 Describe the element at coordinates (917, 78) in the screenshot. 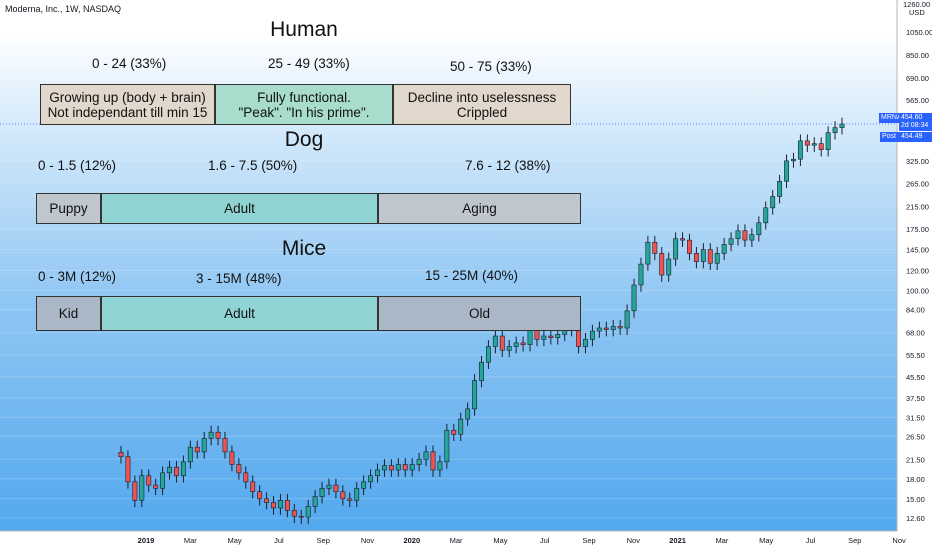

I see `y-tick-label: 690.00` at that location.